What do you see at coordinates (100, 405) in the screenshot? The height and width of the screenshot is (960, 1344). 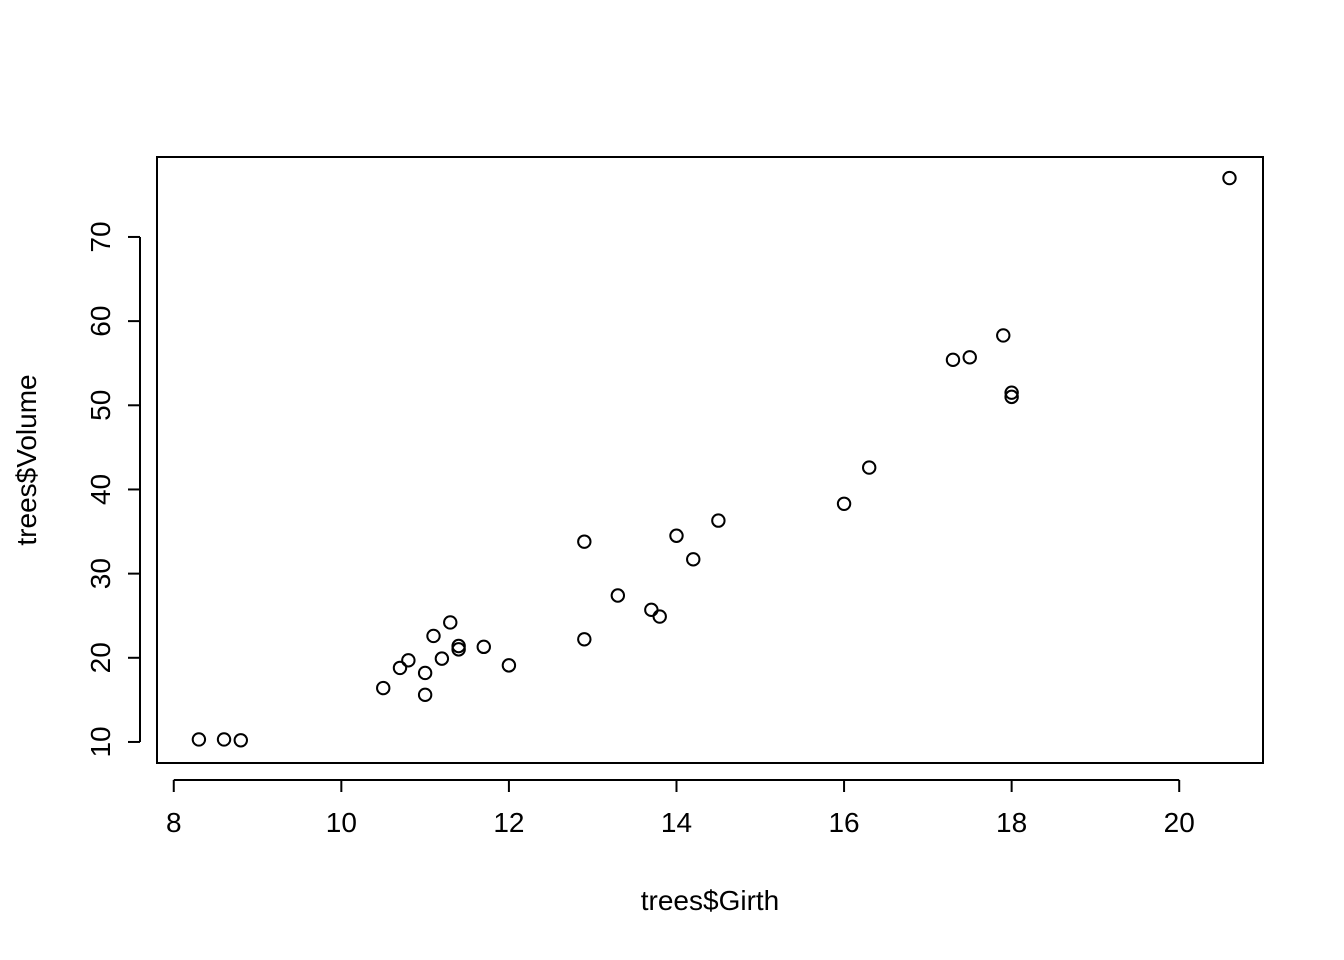 I see `y-tick-label: 50` at bounding box center [100, 405].